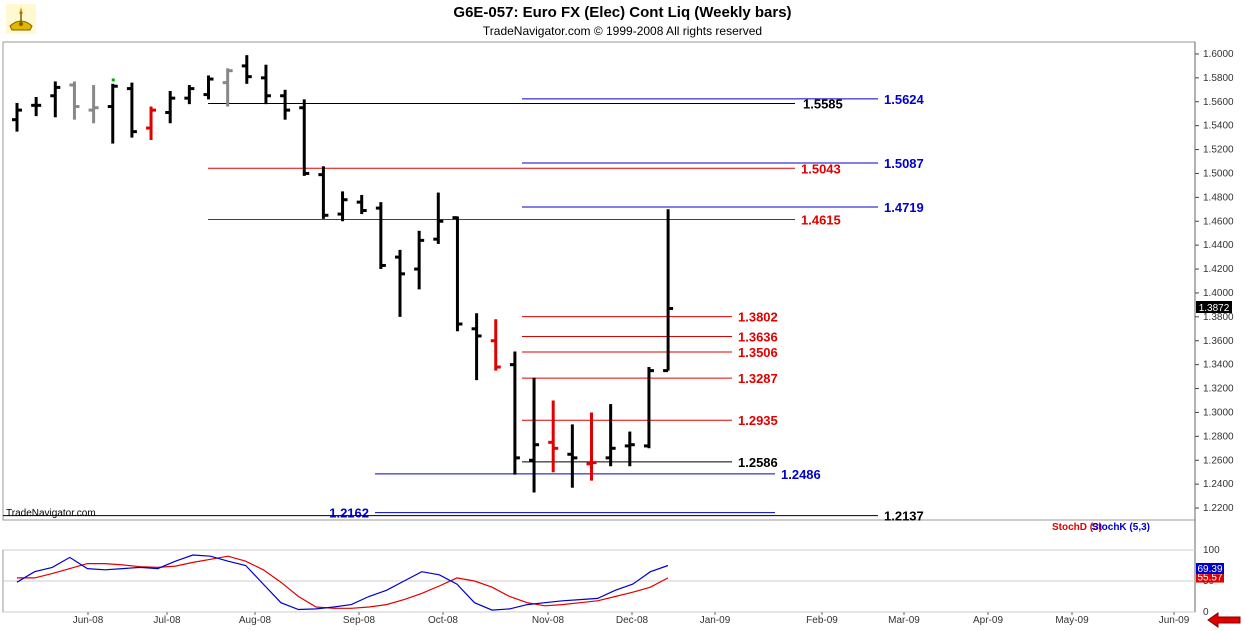 This screenshot has height=631, width=1245. What do you see at coordinates (349, 513) in the screenshot?
I see `level-label: 1.2162` at bounding box center [349, 513].